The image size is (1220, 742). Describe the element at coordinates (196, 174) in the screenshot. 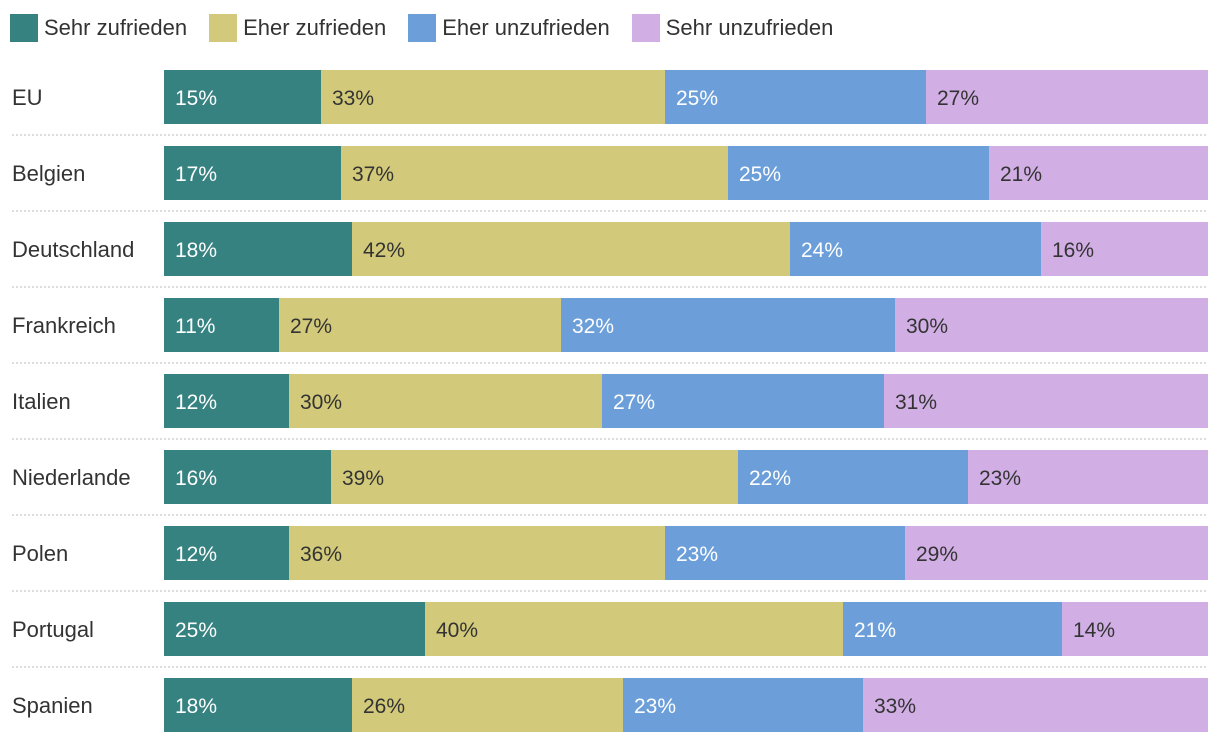

I see `value-label-belgien-sehr-zufrieden: 17%` at that location.